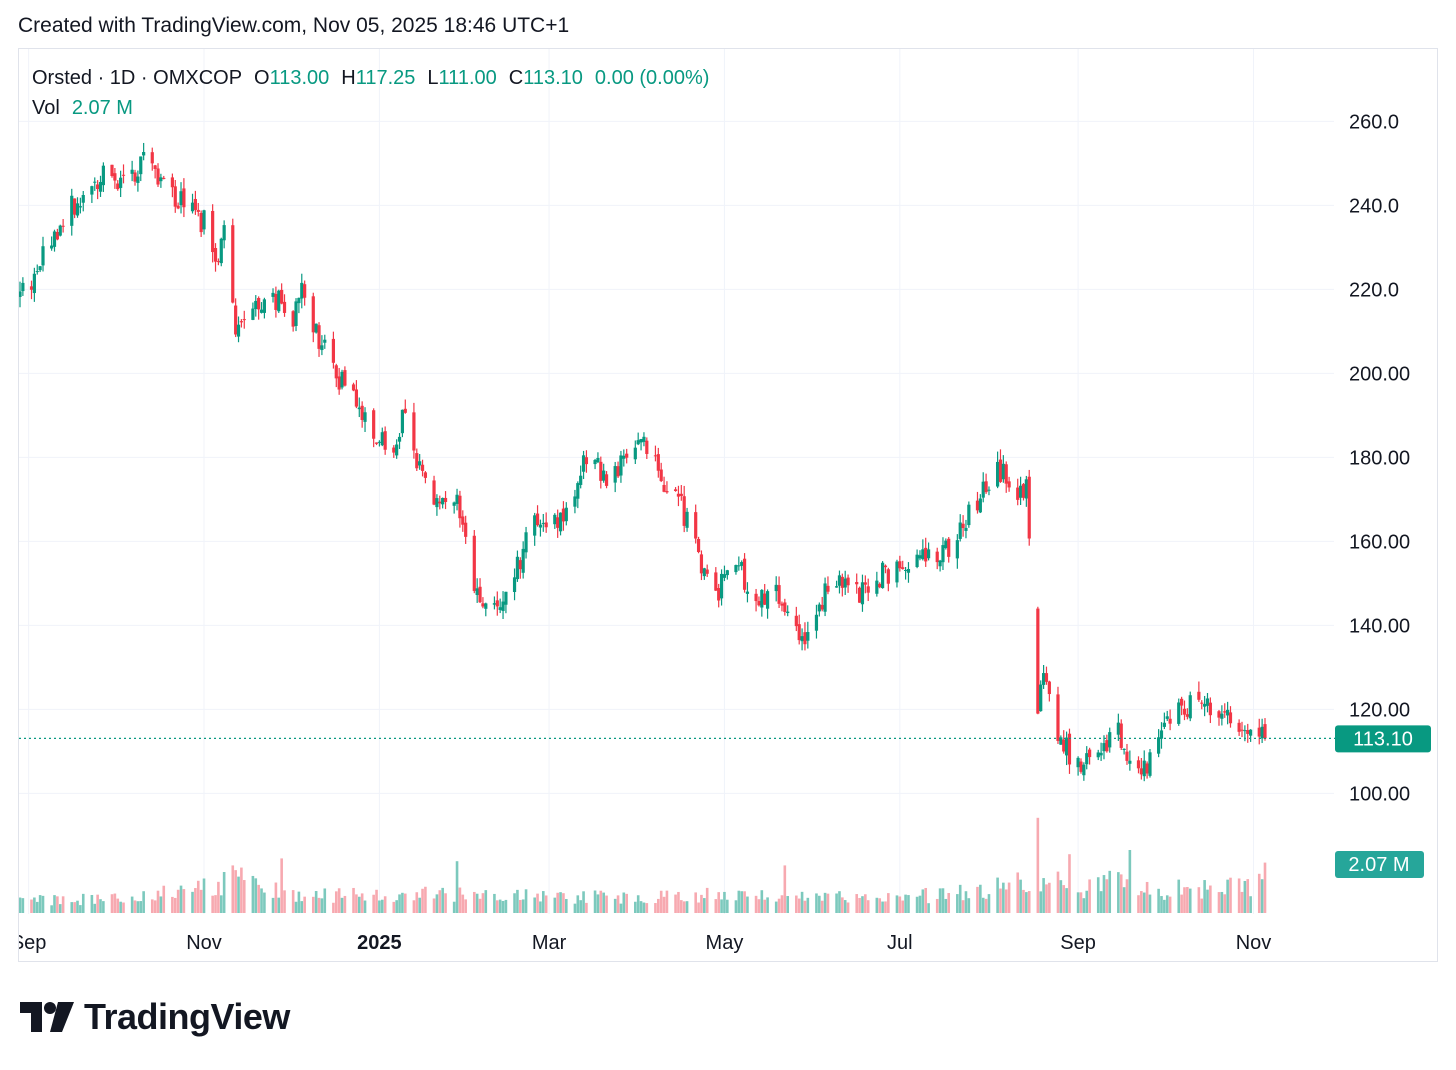 The height and width of the screenshot is (1070, 1456). I want to click on tradingview-logo: TradingView, so click(155, 1017).